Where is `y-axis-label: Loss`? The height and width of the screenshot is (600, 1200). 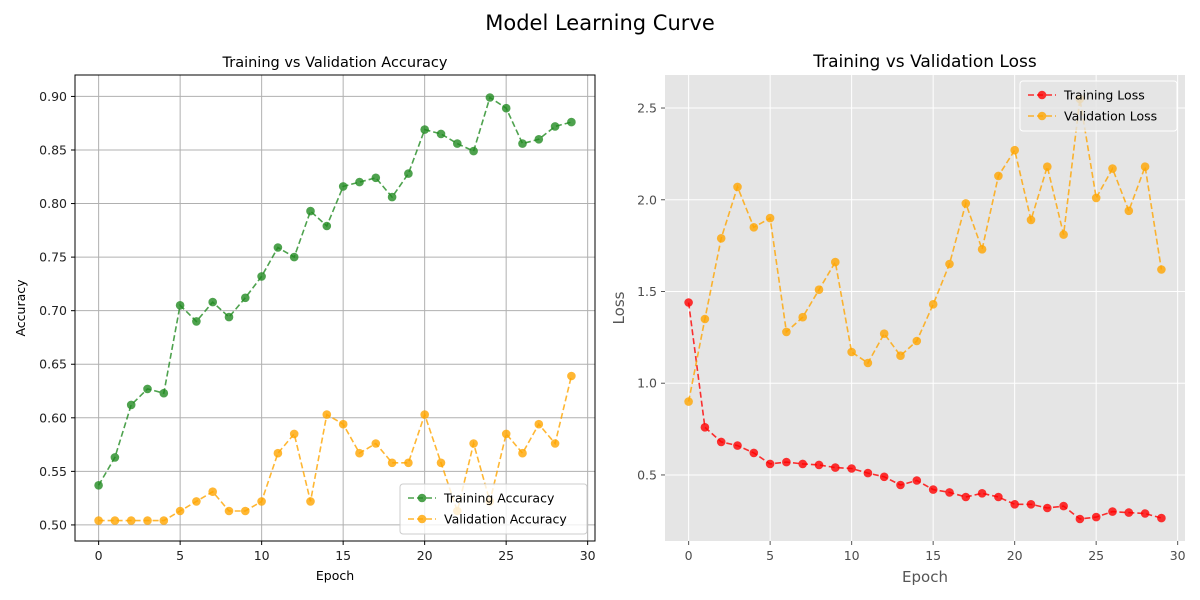
y-axis-label: Loss is located at coordinates (619, 307).